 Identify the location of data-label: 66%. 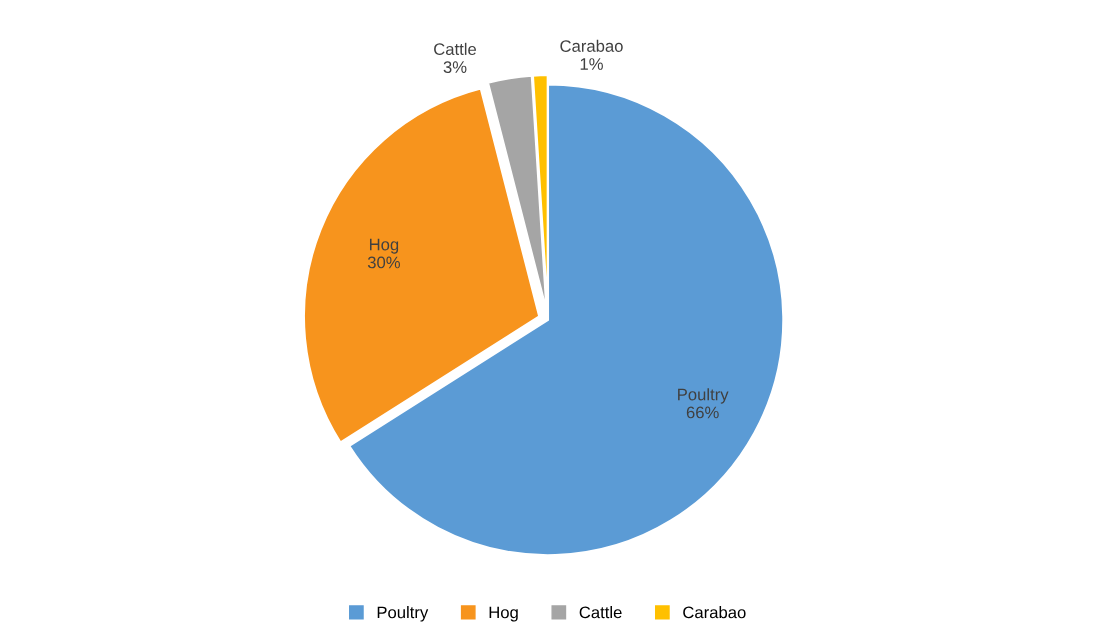
(702, 412).